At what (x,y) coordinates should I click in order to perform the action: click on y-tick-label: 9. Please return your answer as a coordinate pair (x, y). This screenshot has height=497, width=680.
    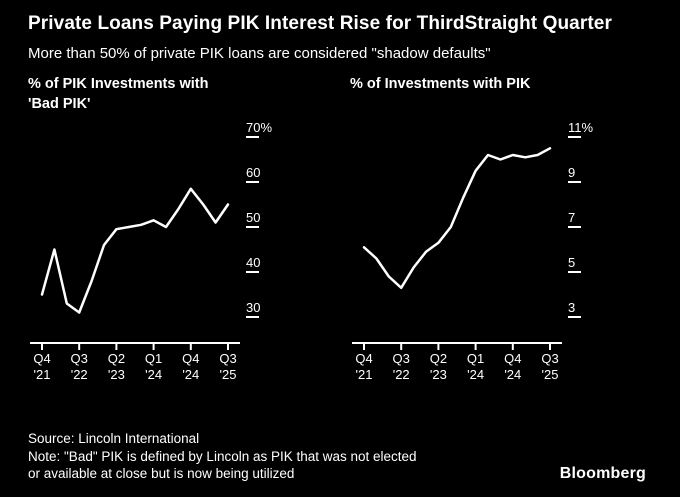
    Looking at the image, I should click on (571, 172).